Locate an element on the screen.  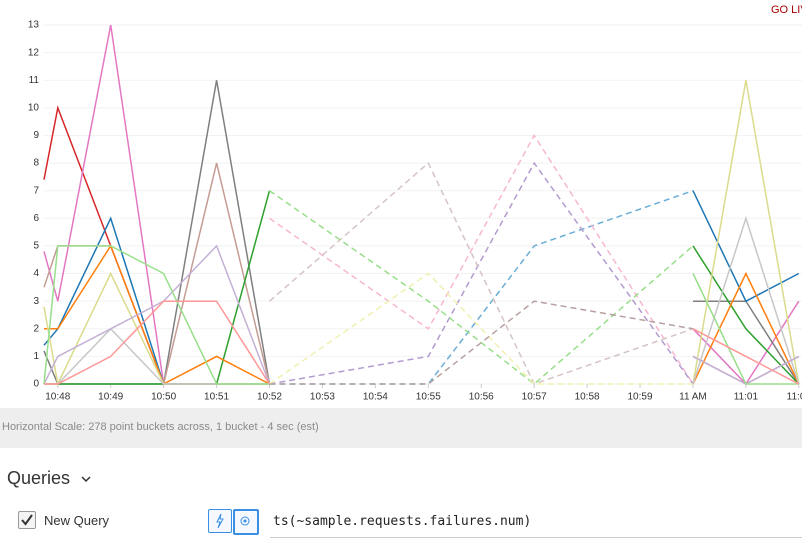
x-tick-label: 11:02 is located at coordinates (794, 397).